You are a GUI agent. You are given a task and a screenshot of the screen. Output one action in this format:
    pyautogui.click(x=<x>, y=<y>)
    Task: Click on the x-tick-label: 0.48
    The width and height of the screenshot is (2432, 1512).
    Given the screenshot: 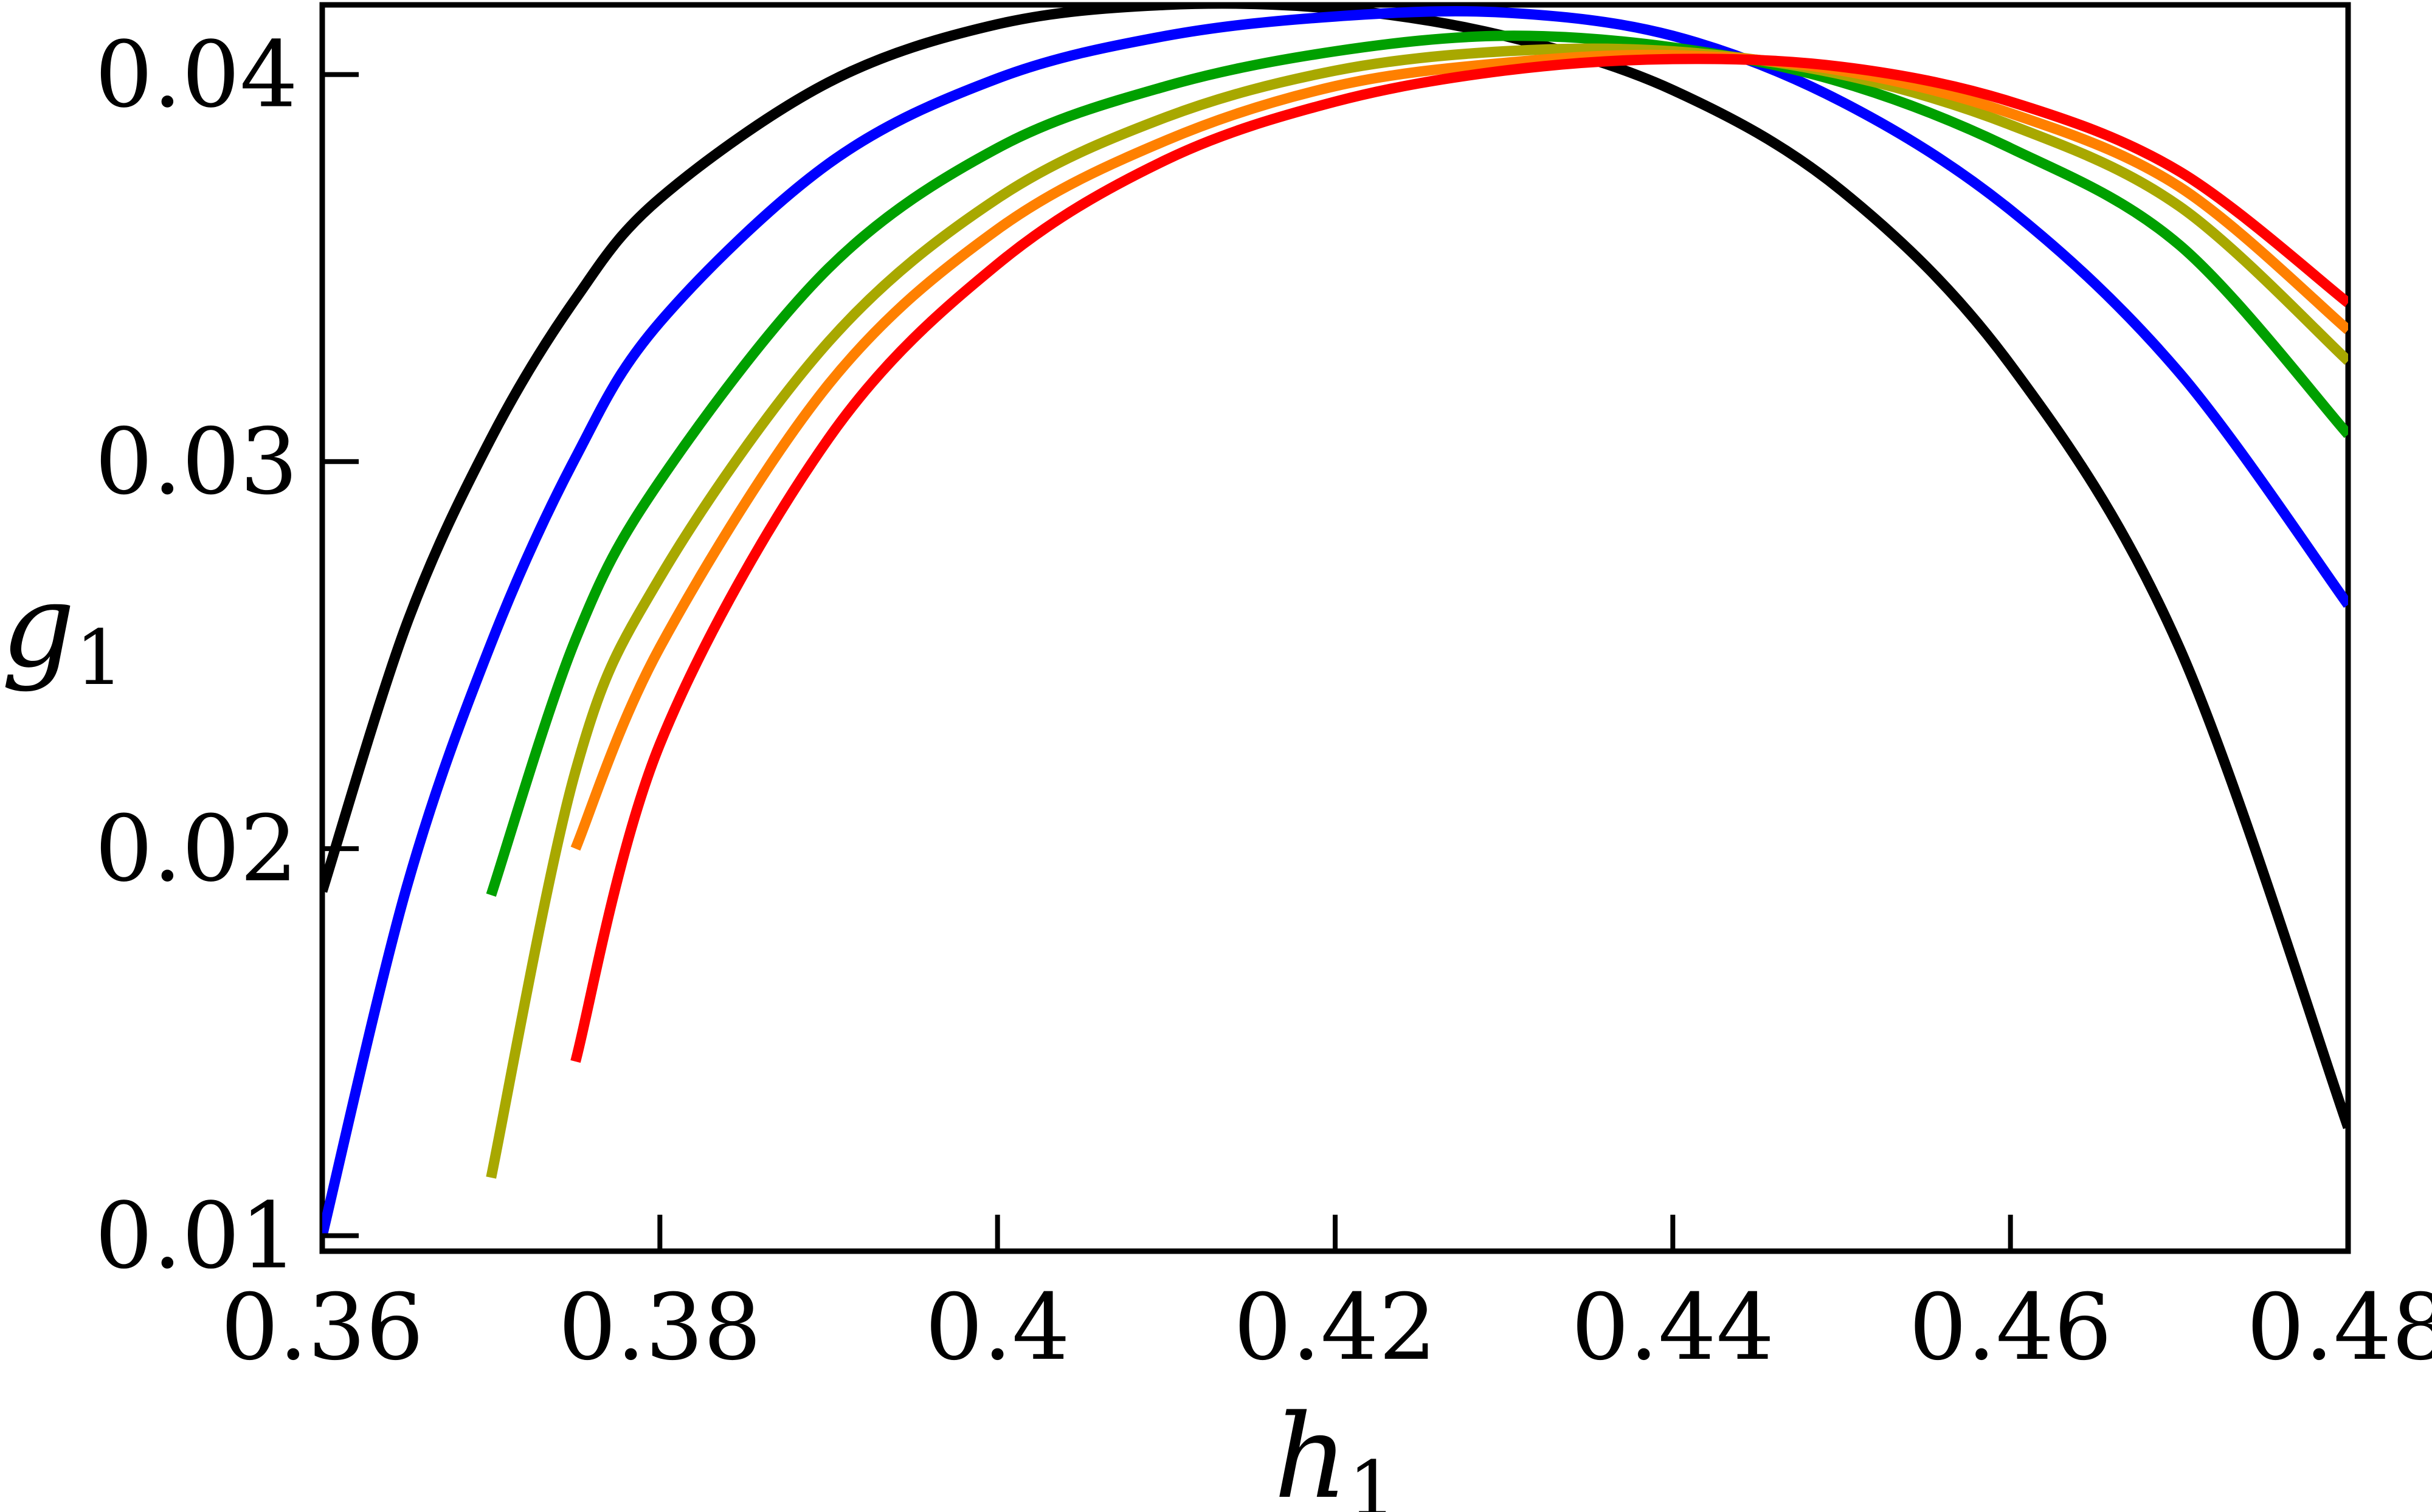 What is the action you would take?
    pyautogui.click(x=2339, y=1328)
    